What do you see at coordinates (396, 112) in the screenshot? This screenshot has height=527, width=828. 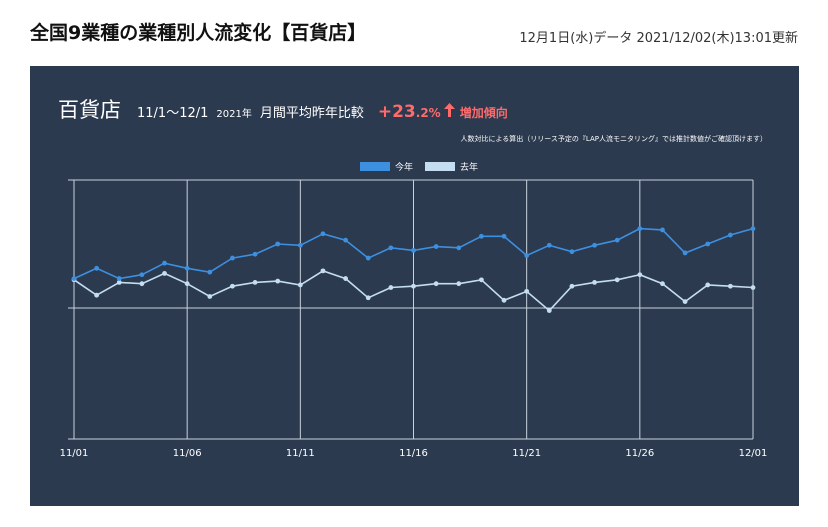 I see `change-percent-main: +23` at bounding box center [396, 112].